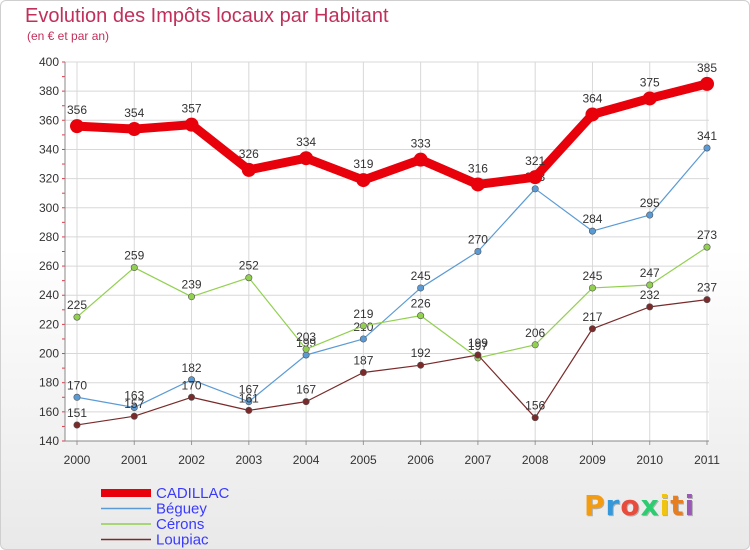 This screenshot has width=750, height=550. I want to click on chart-title: Evolution des Impôts locaux par Habitant, so click(207, 16).